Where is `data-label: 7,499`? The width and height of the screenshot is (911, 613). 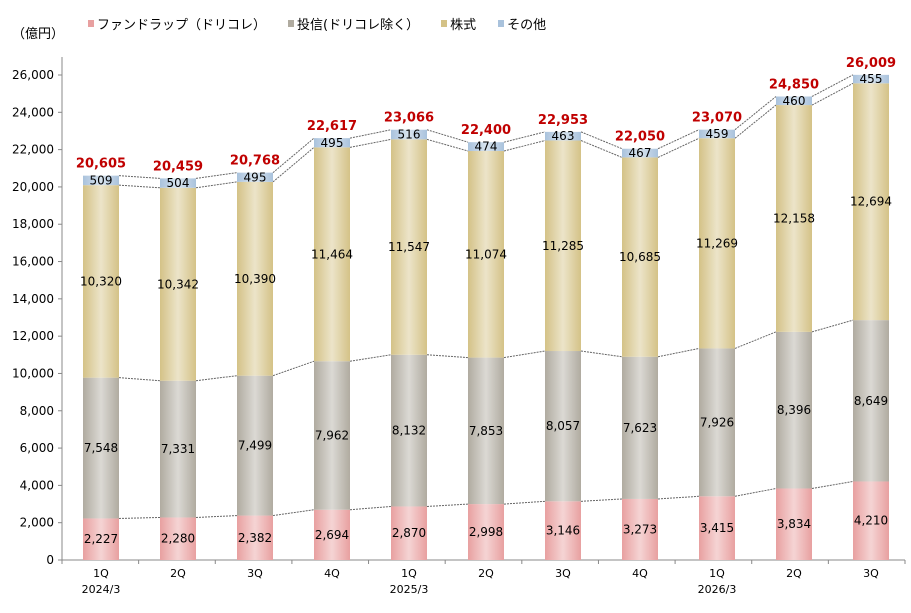 data-label: 7,499 is located at coordinates (255, 446).